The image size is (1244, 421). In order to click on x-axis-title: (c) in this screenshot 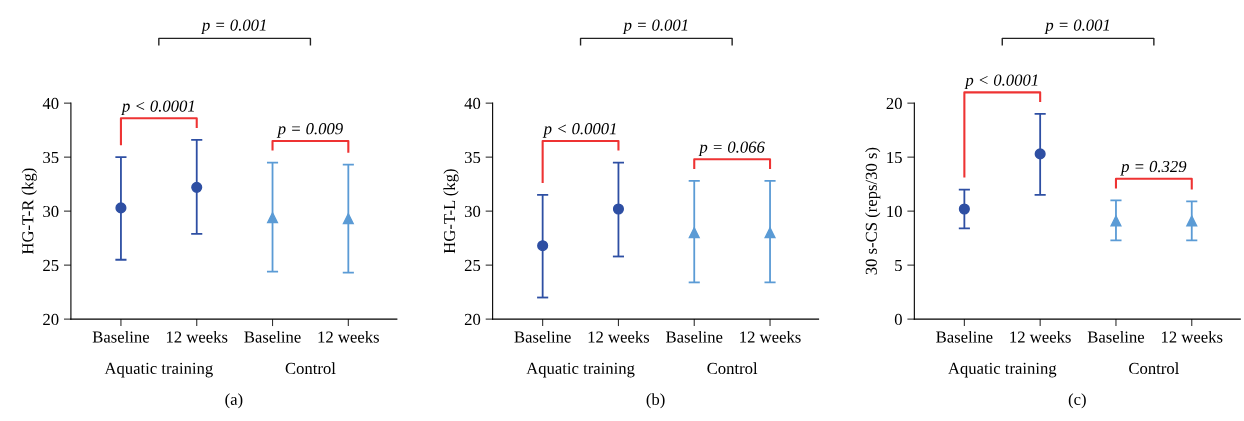, I will do `click(1077, 401)`.